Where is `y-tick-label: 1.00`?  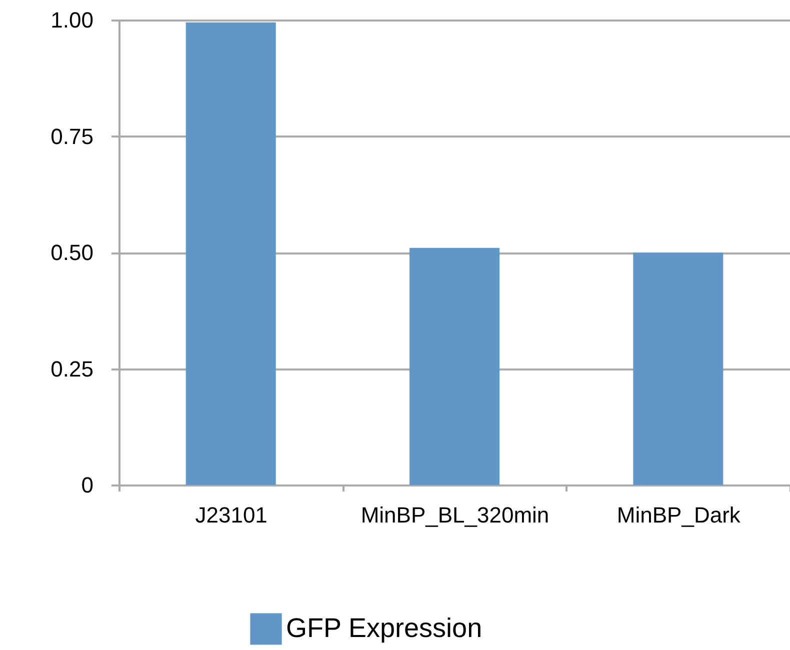 y-tick-label: 1.00 is located at coordinates (72, 20).